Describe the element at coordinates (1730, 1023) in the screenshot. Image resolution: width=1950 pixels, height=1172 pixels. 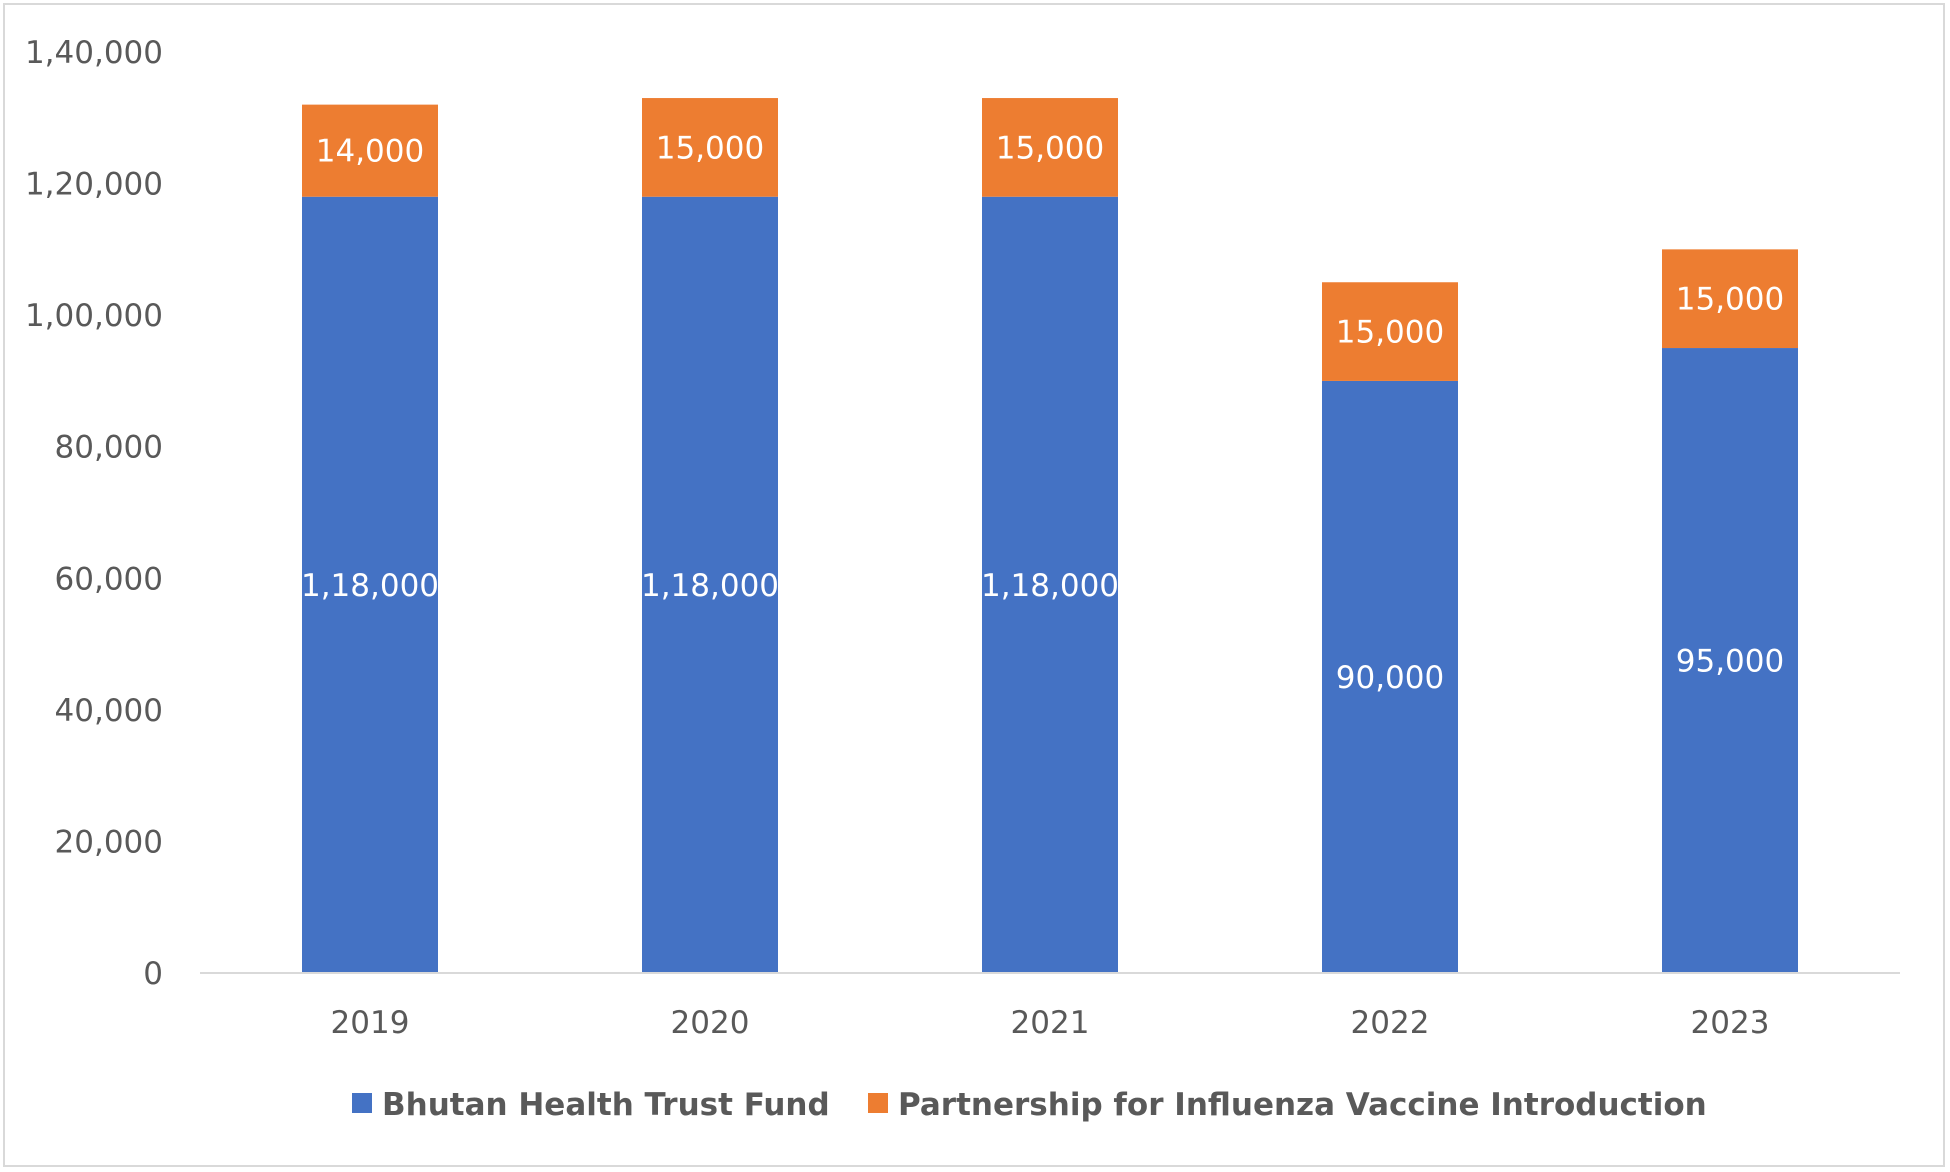
I see `x-tick-label: 2023` at that location.